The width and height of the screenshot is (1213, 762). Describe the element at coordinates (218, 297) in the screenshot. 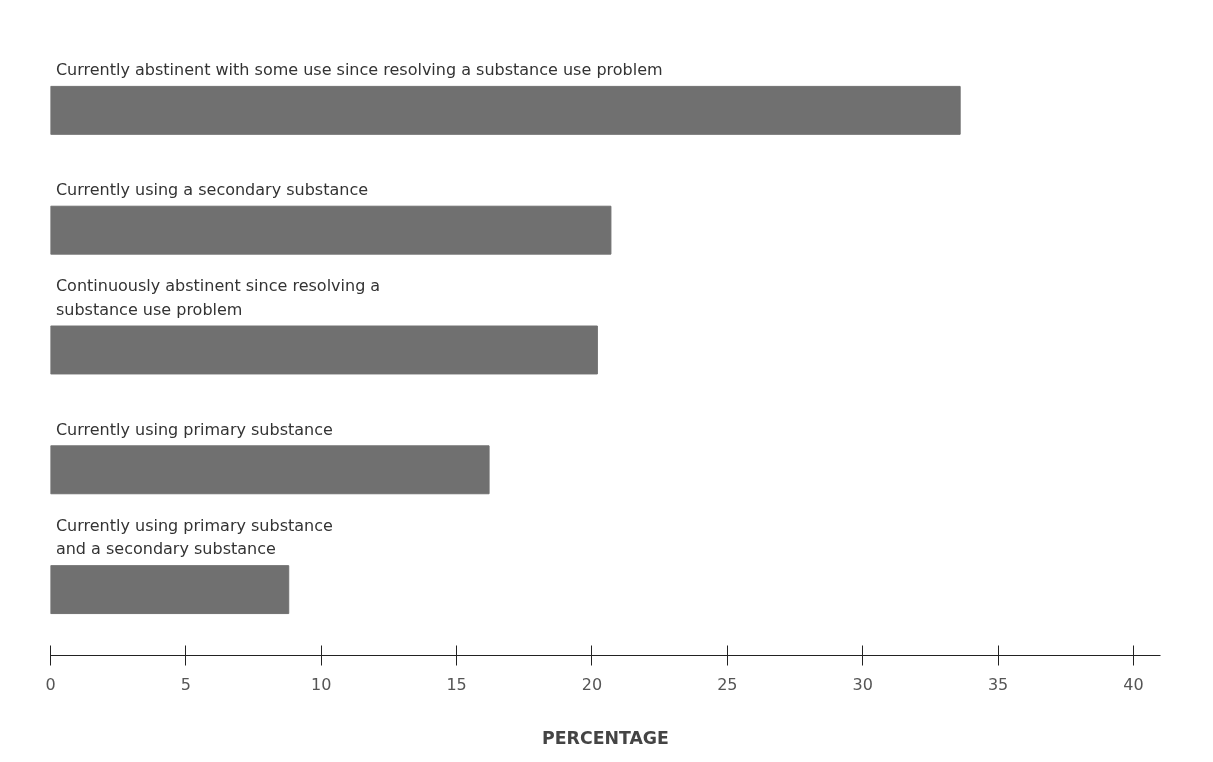

I see `y-tick-label: Continuously abstinent since resolving a substance use problem` at that location.